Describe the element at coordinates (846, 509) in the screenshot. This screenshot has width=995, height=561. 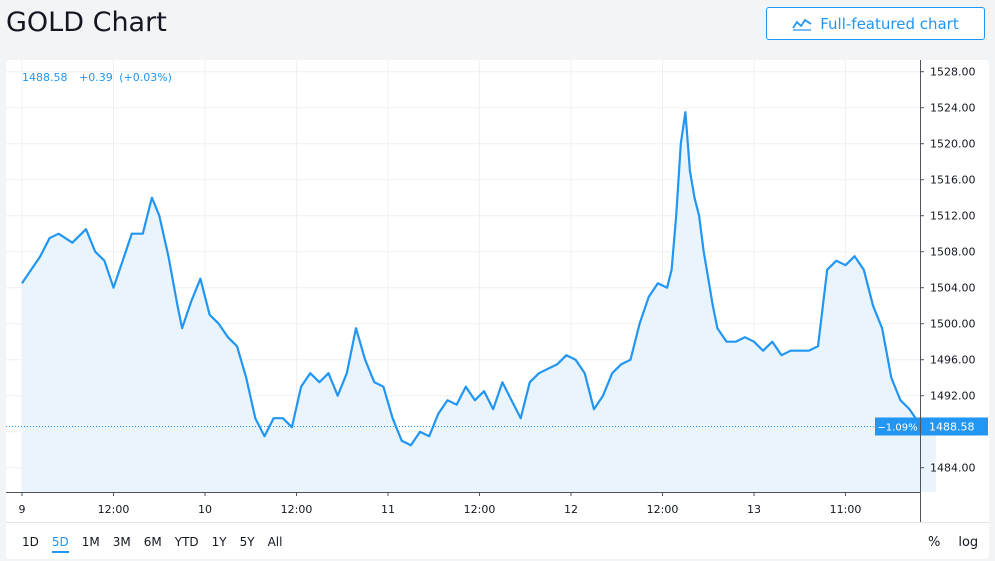
I see `x-tick-label: 11:00` at that location.